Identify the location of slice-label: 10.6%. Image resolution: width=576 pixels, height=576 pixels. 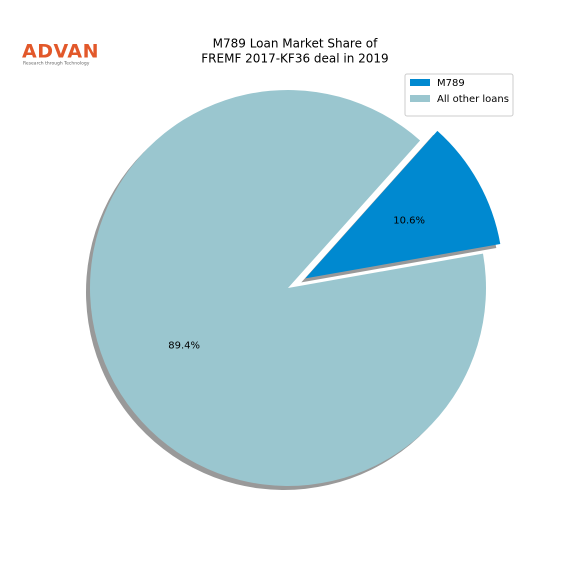
(409, 221).